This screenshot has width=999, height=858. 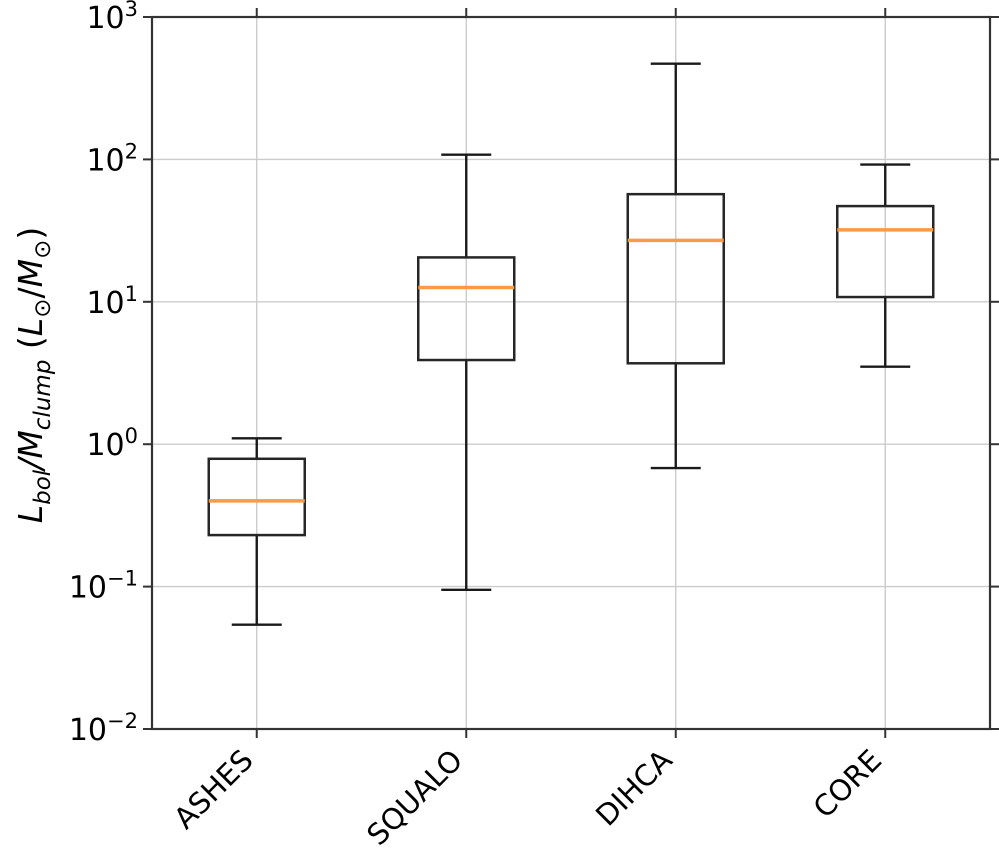 I want to click on y-tick-label: 10⁻¹, so click(x=103, y=586).